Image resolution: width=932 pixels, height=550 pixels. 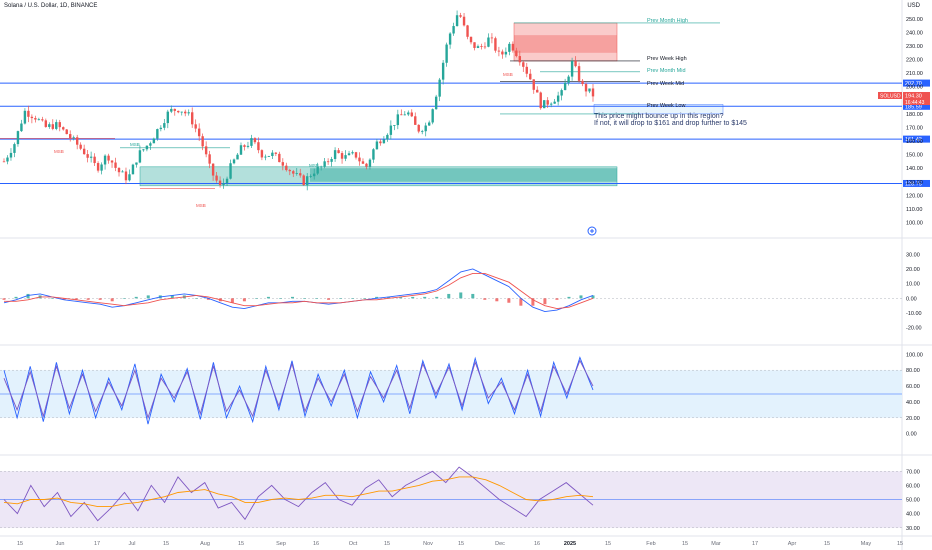 What do you see at coordinates (890, 97) in the screenshot?
I see `symbol-badge-text: SOLUSD` at bounding box center [890, 97].